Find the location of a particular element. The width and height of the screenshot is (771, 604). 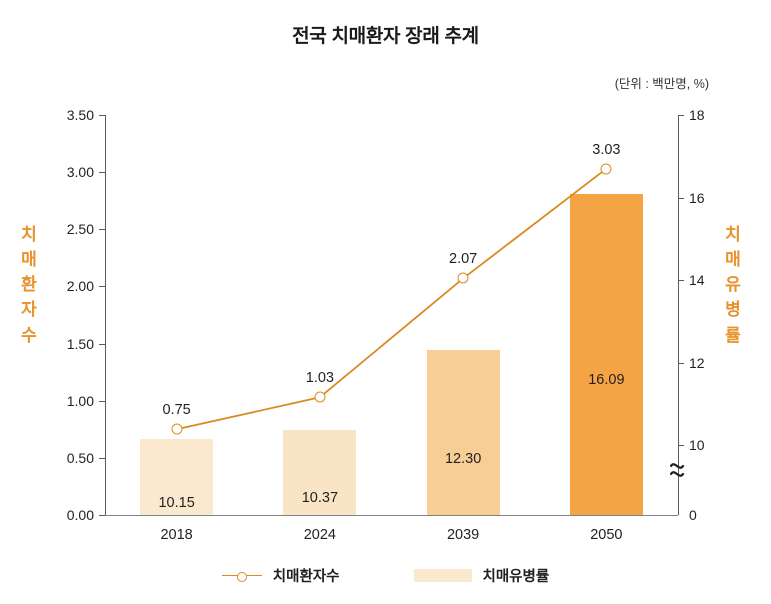

left-axis-title-char-1: 매 is located at coordinates (29, 260).